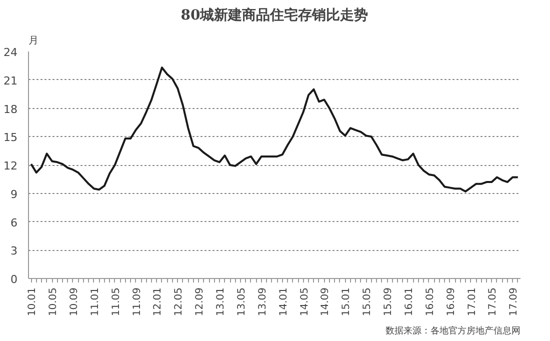  Describe the element at coordinates (179, 301) in the screenshot. I see `x-tick-label: 12.05` at that location.